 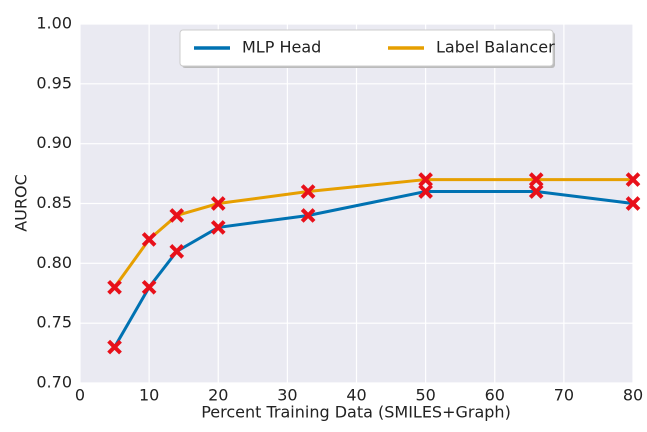 I want to click on y-tick-label: 0.80, so click(x=54, y=262).